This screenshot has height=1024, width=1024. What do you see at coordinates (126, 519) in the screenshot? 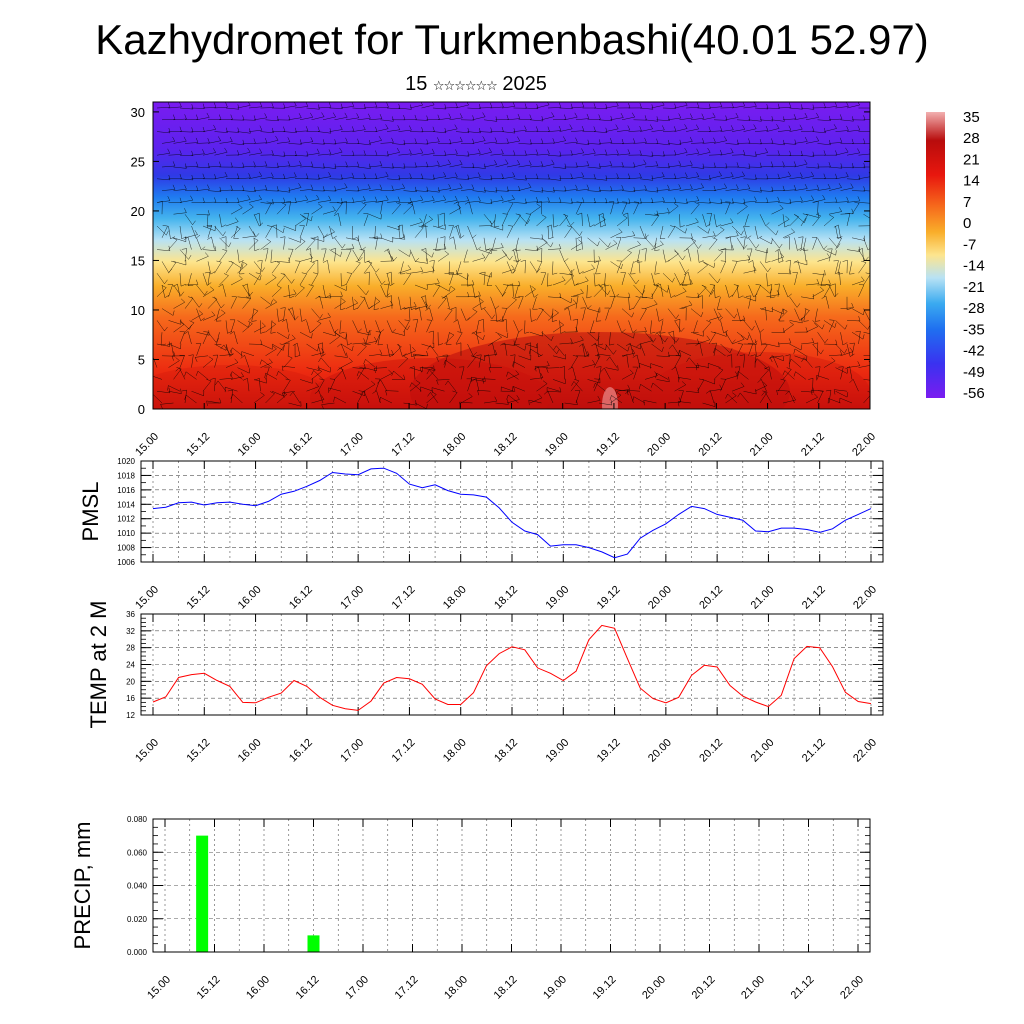
I see `y-tick-label: 1012` at bounding box center [126, 519].